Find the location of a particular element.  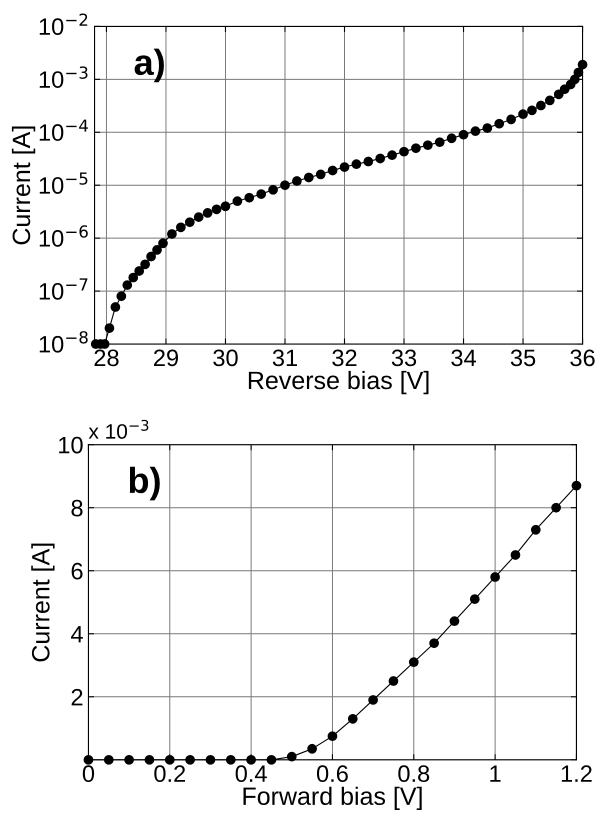

x-tick-label: 0.8 is located at coordinates (414, 773).